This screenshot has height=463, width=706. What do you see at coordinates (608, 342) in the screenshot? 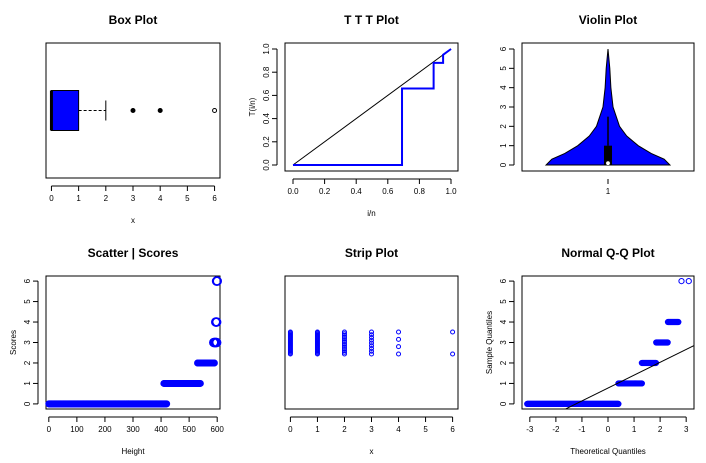
I see `qq-frame` at bounding box center [608, 342].